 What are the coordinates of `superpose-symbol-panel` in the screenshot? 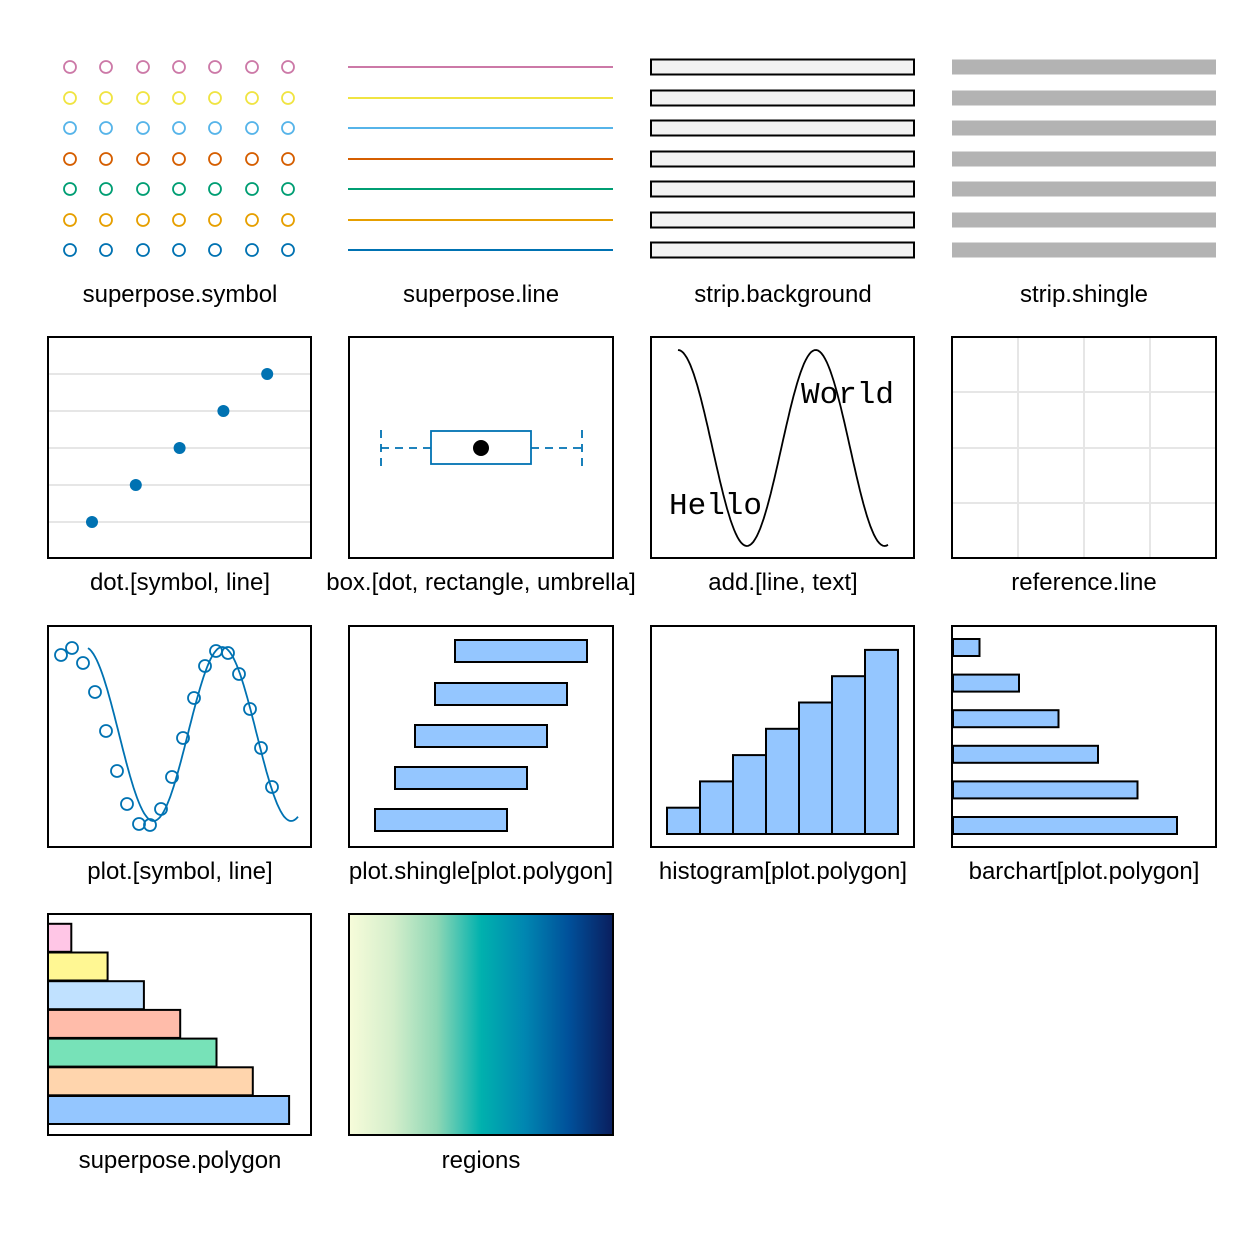 It's located at (179, 158).